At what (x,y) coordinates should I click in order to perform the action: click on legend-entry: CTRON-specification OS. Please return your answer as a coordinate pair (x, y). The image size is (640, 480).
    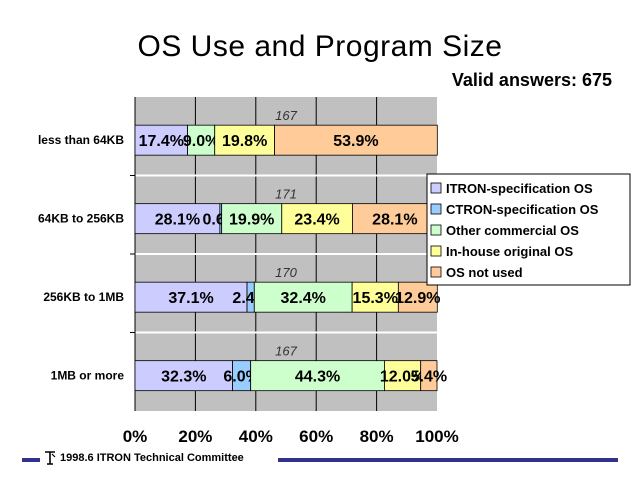
    Looking at the image, I should click on (522, 209).